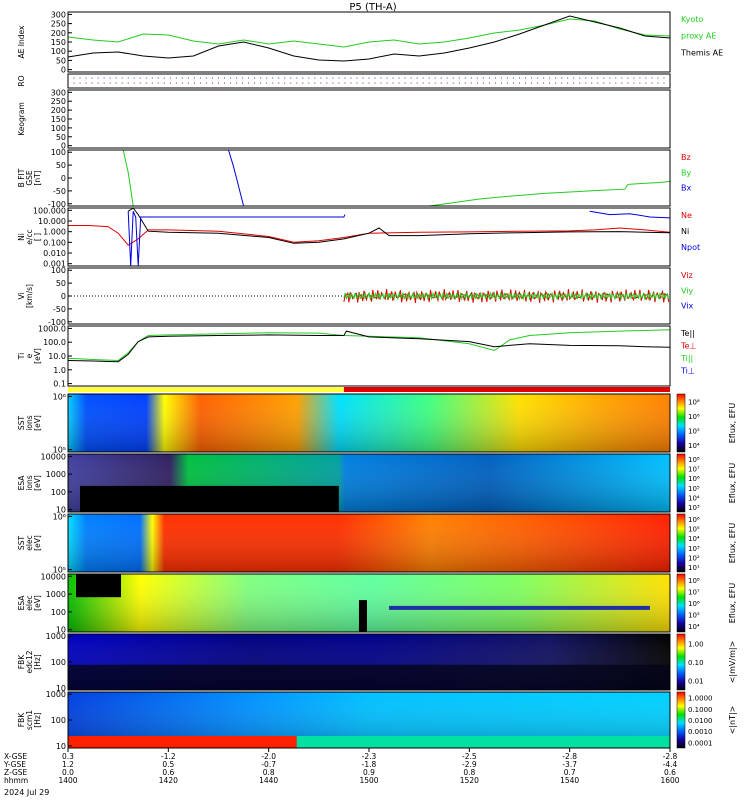 The width and height of the screenshot is (750, 800). What do you see at coordinates (686, 215) in the screenshot?
I see `legend-entry: Ne` at bounding box center [686, 215].